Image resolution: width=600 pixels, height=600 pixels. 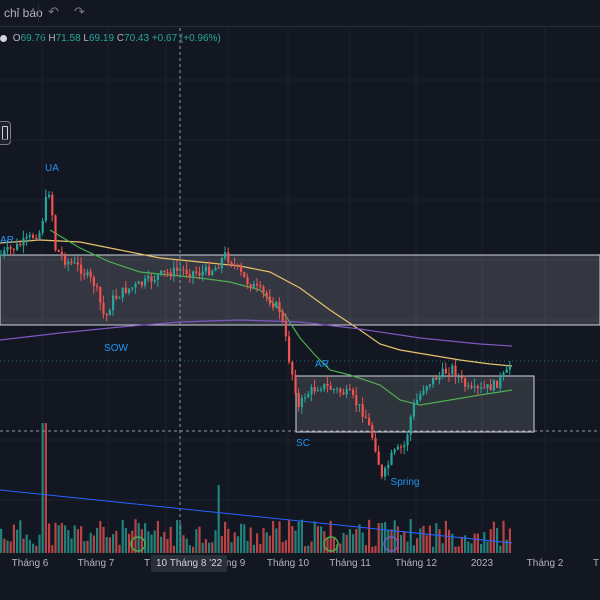 I want to click on redo-icon: ↷, so click(x=79, y=11).